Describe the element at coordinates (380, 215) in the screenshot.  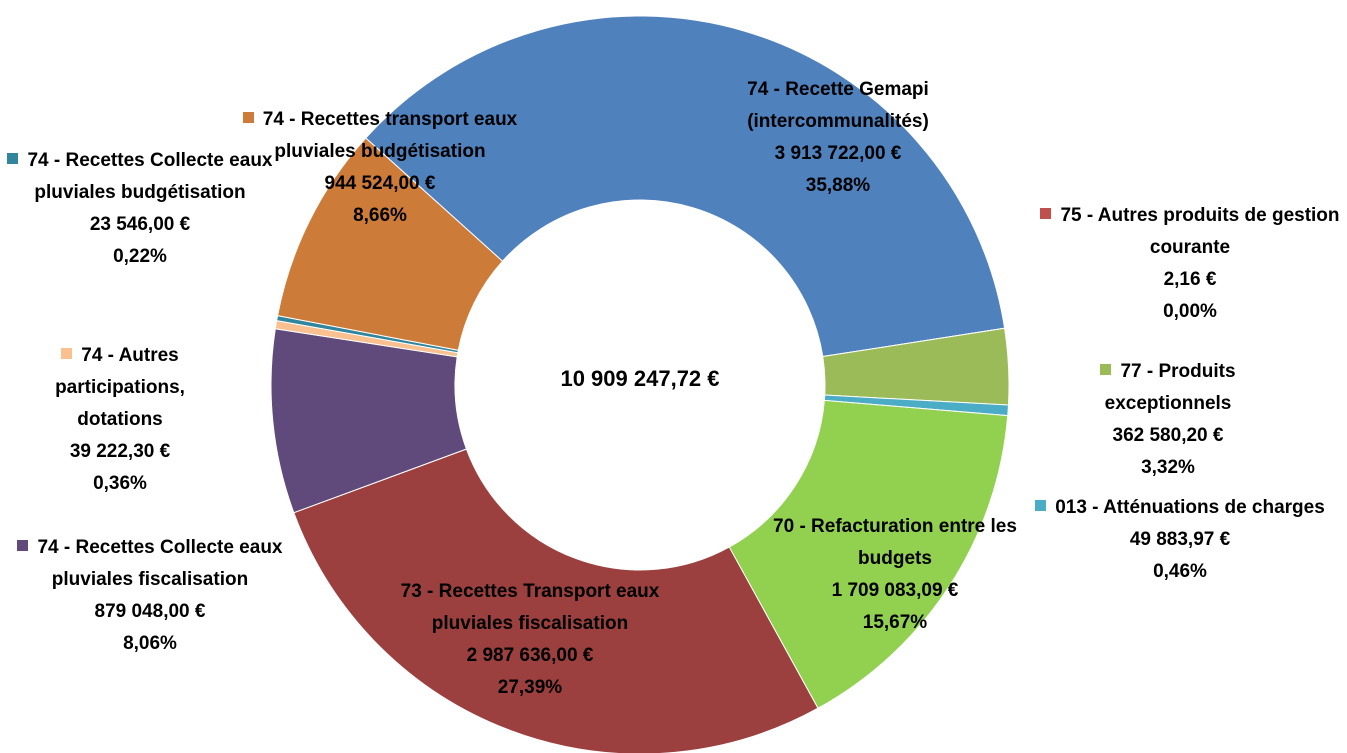
I see `percent-label: 8,66%` at that location.